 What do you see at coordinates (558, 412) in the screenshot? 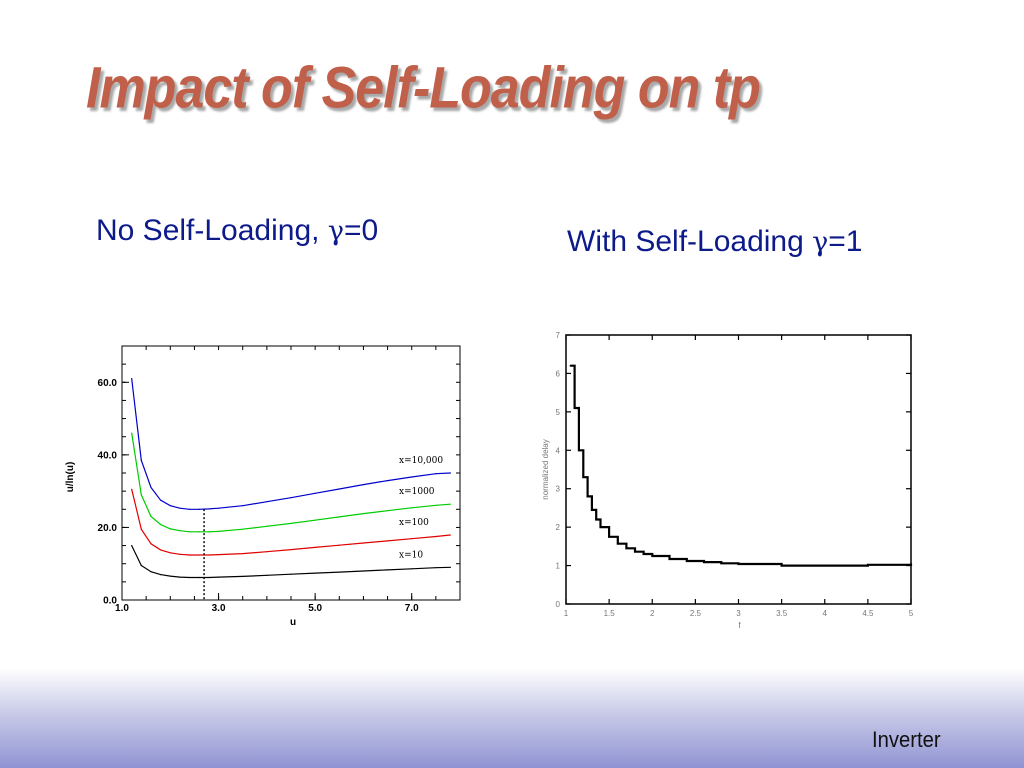
I see `right-y-tick-label: 5` at bounding box center [558, 412].